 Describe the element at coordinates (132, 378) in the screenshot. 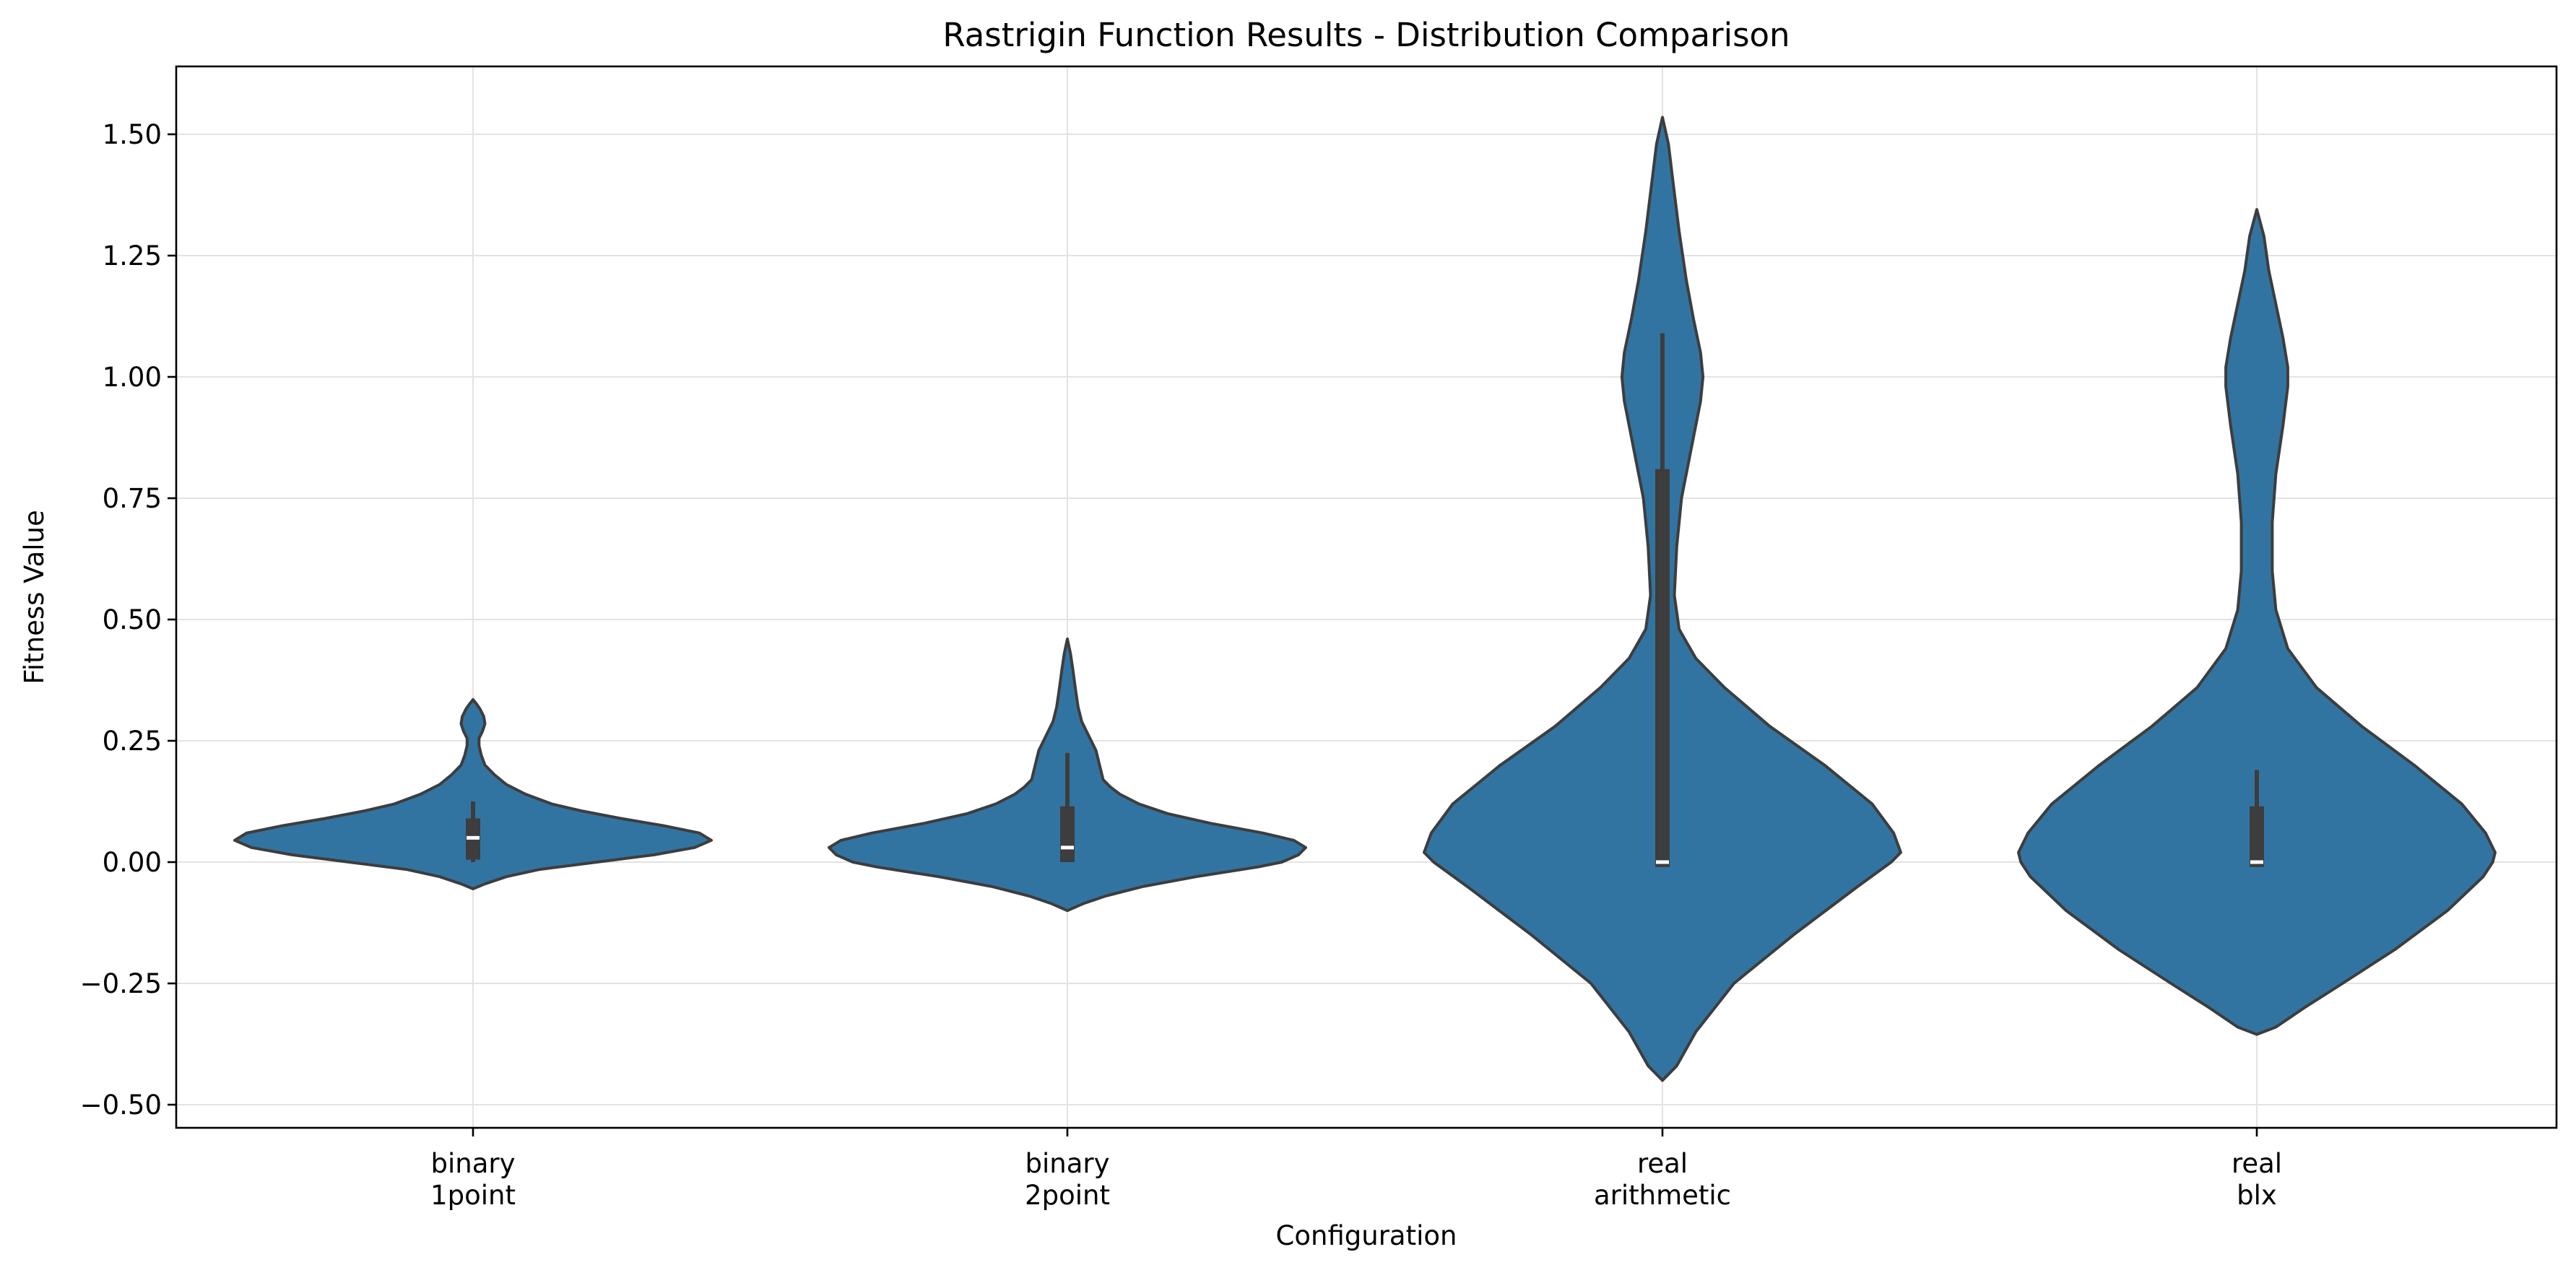

I see `y-tick-label: 1.00` at that location.